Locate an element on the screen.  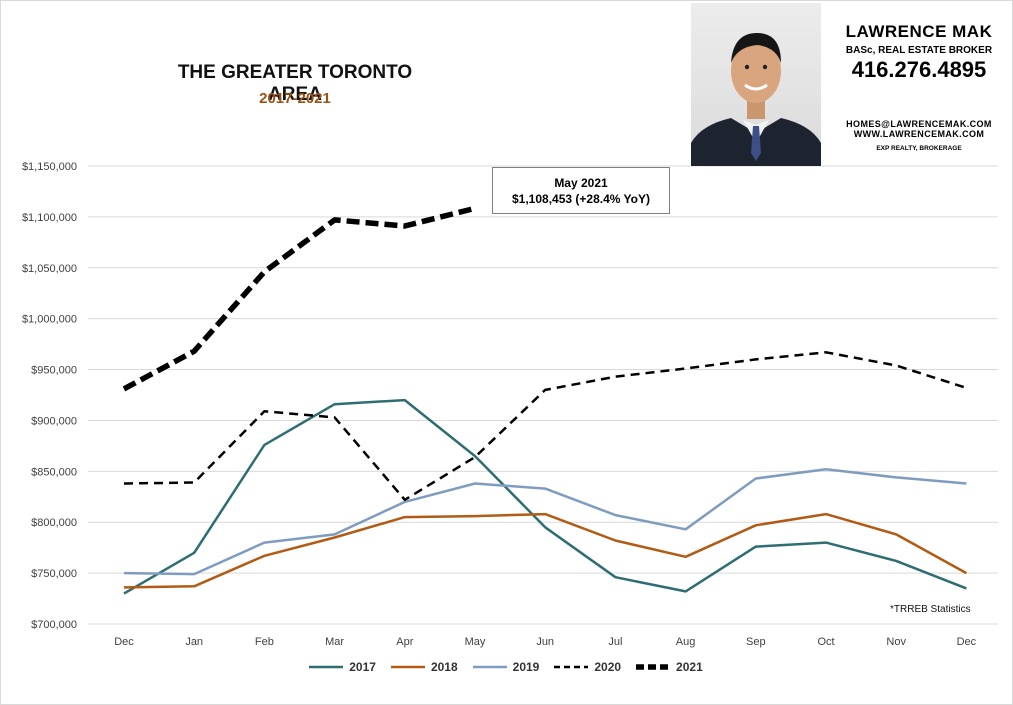
legend-item-2019: 2019 is located at coordinates (506, 667).